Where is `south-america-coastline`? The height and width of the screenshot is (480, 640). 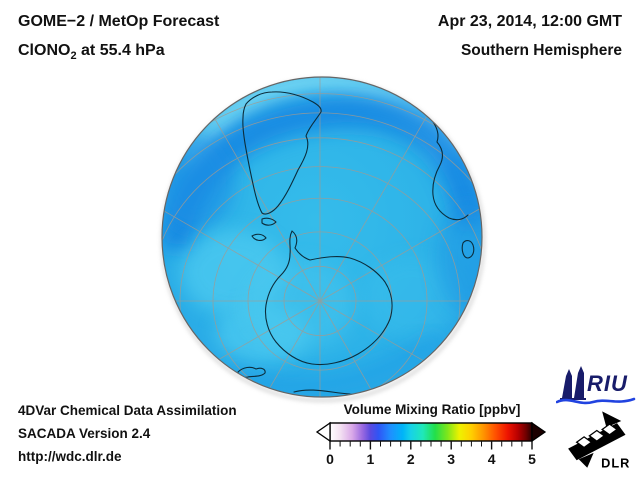
south-america-coastline is located at coordinates (282, 153).